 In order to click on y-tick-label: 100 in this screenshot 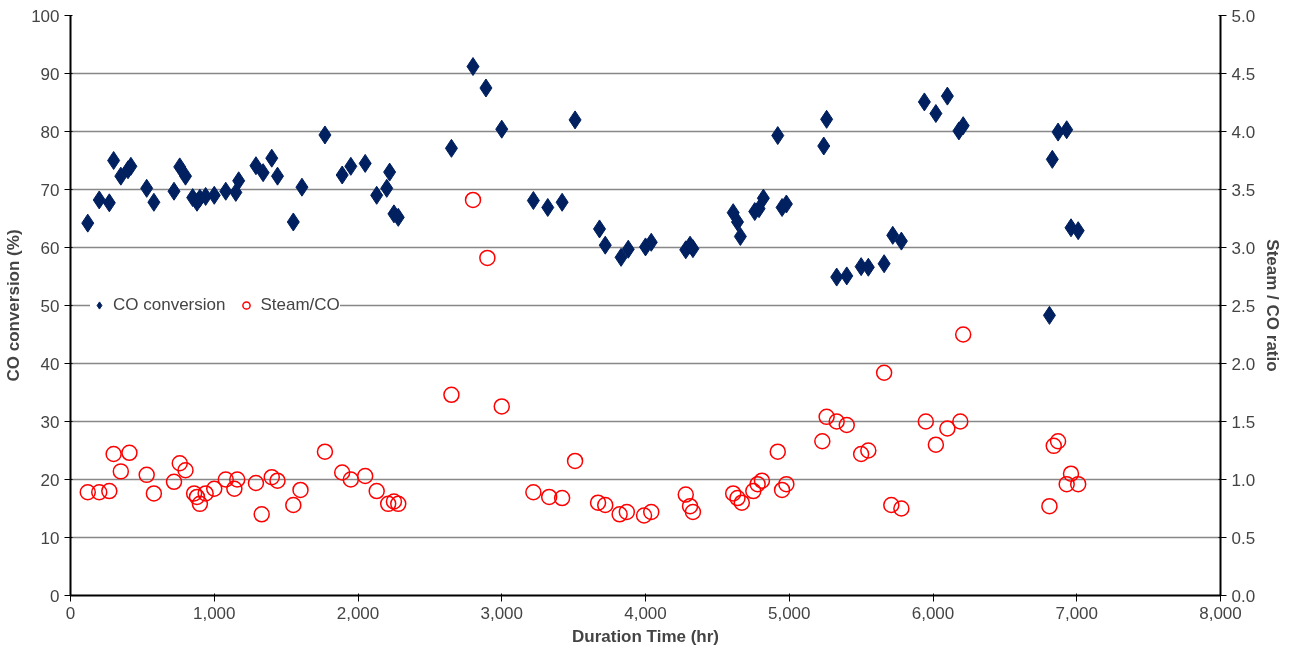, I will do `click(45, 16)`.